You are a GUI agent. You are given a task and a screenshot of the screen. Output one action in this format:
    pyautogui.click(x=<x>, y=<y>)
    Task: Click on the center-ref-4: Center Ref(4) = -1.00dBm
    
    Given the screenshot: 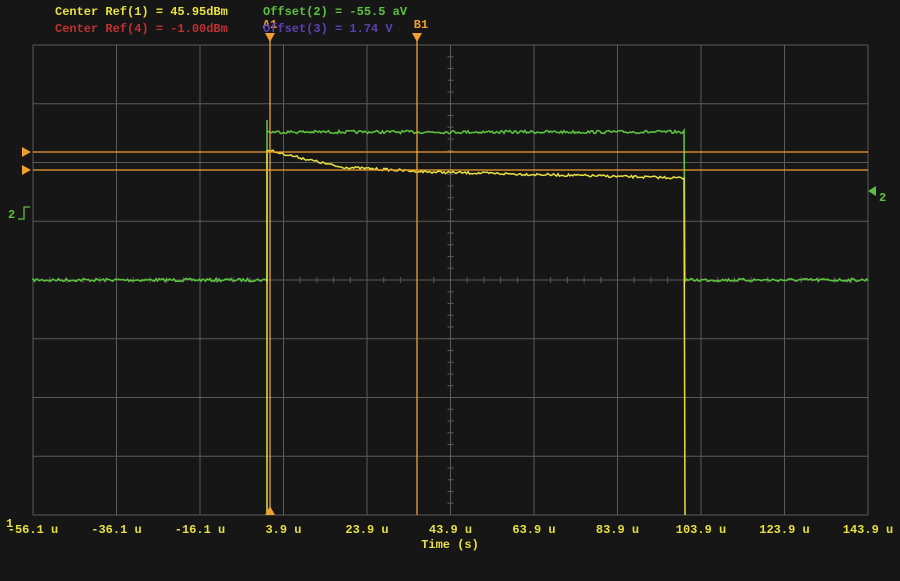 What is the action you would take?
    pyautogui.click(x=141, y=29)
    